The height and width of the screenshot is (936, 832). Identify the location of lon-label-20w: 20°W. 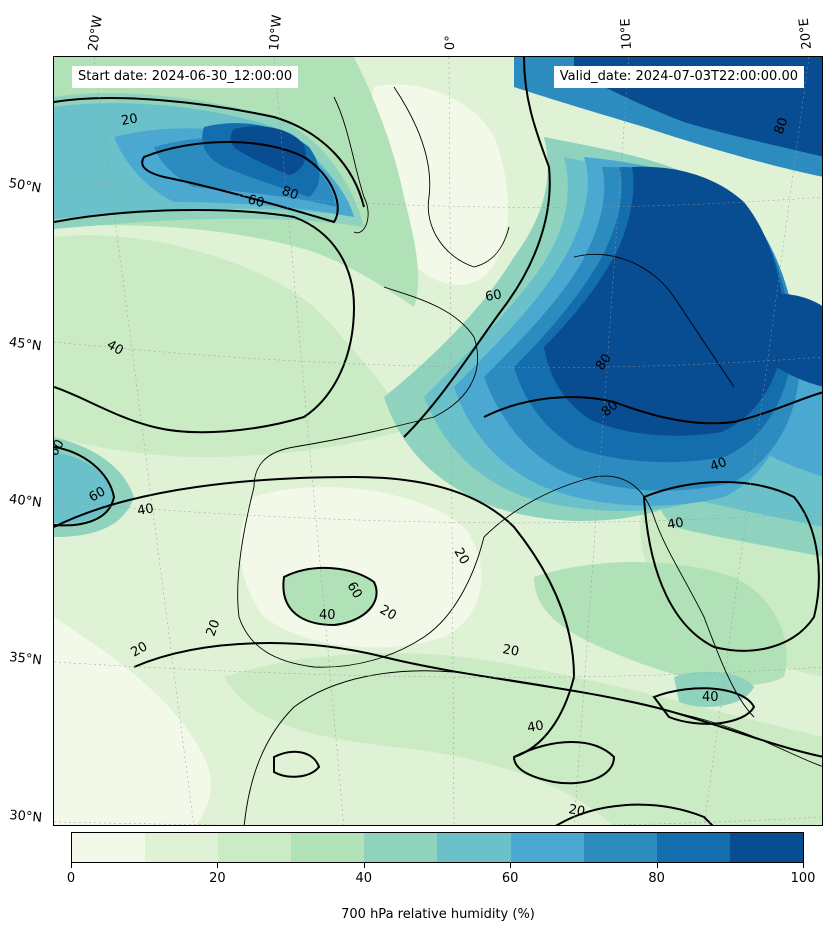
(96, 33).